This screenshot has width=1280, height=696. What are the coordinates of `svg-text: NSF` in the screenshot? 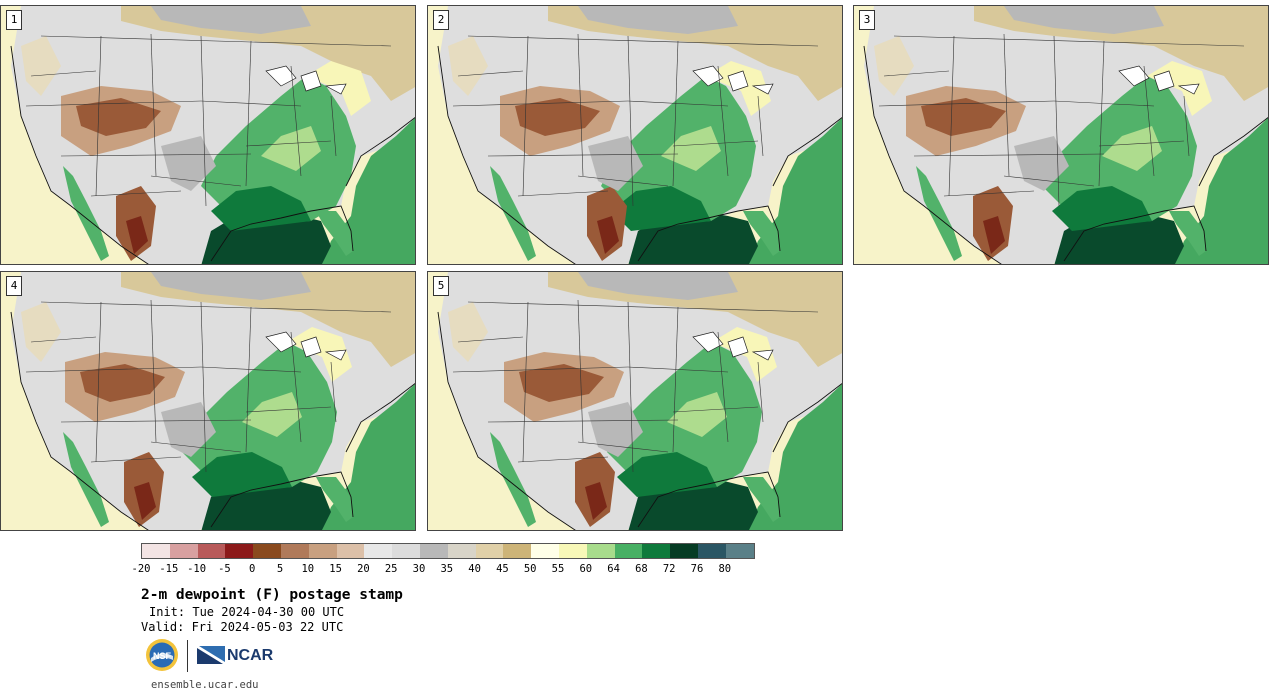 It's located at (162, 656).